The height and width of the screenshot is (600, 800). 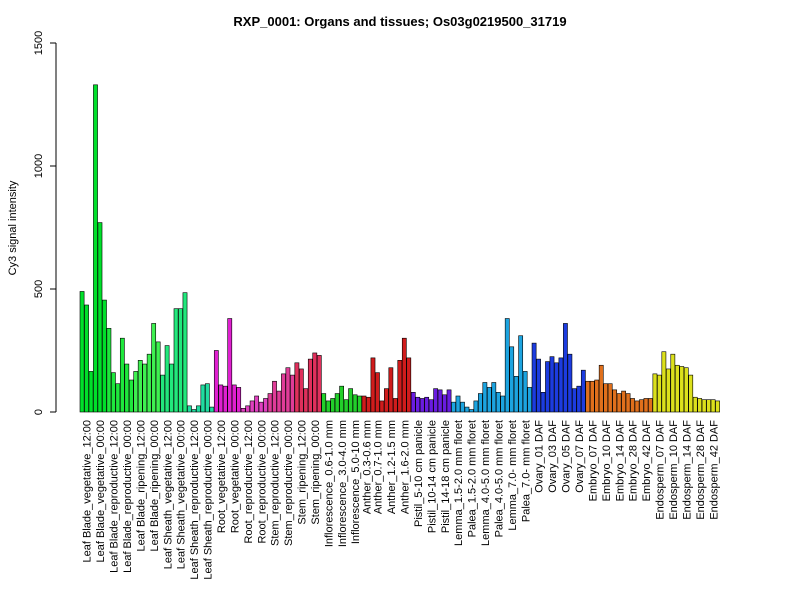 I want to click on category-label: Ovary_01 DAF, so click(x=540, y=456).